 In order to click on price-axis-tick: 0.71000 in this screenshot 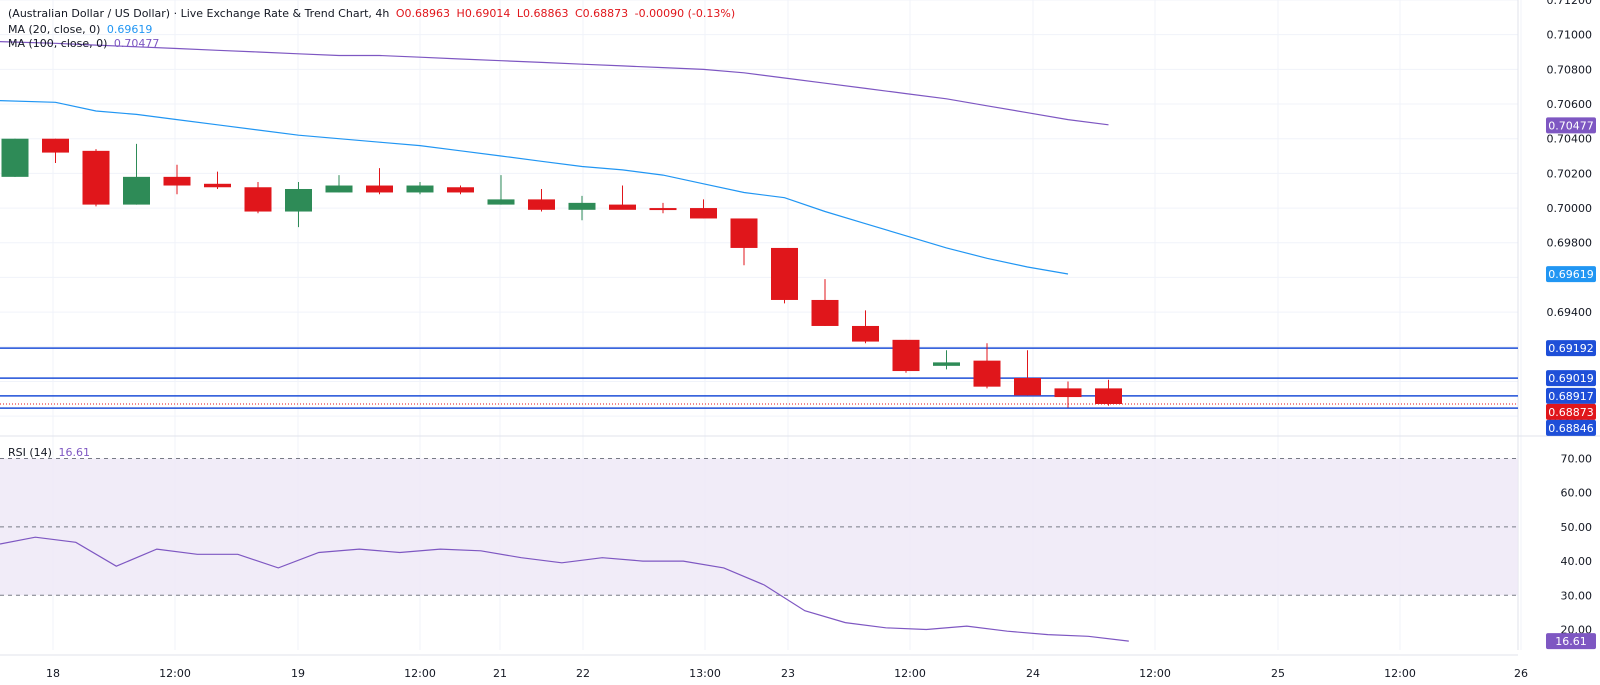, I will do `click(1570, 35)`.